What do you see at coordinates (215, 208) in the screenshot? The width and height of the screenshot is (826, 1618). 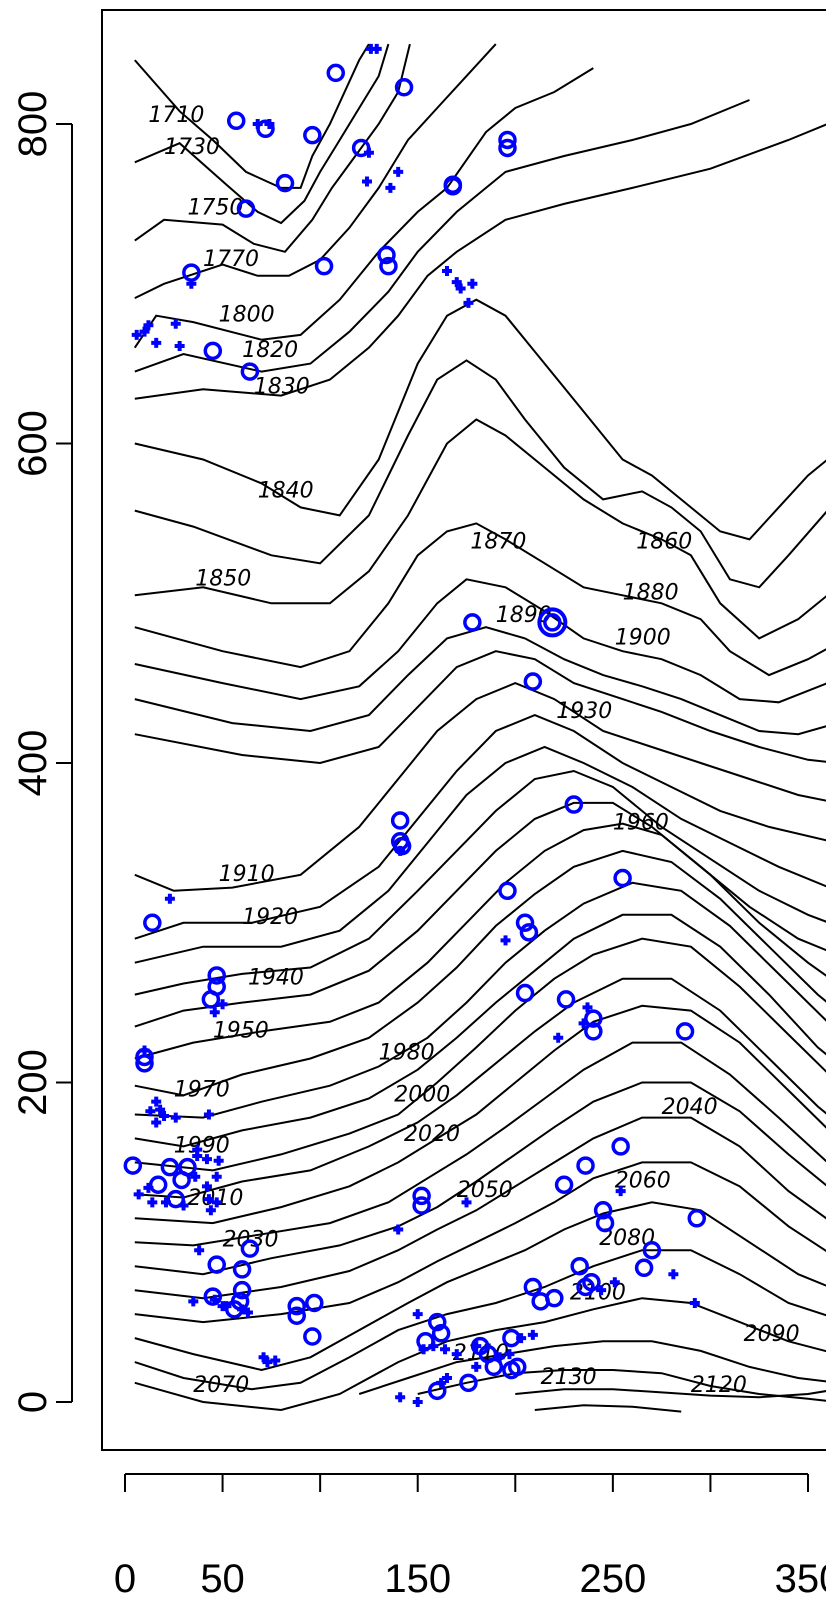 I see `contour-label-1750: 1750` at bounding box center [215, 208].